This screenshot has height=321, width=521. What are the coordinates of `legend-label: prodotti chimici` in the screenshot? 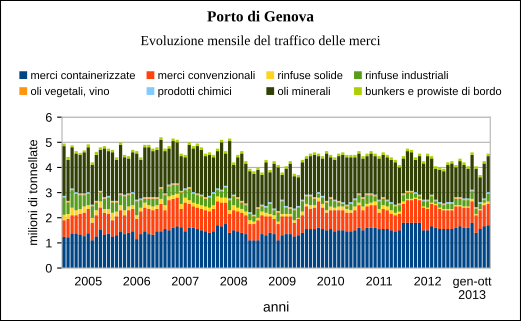 It's located at (195, 92).